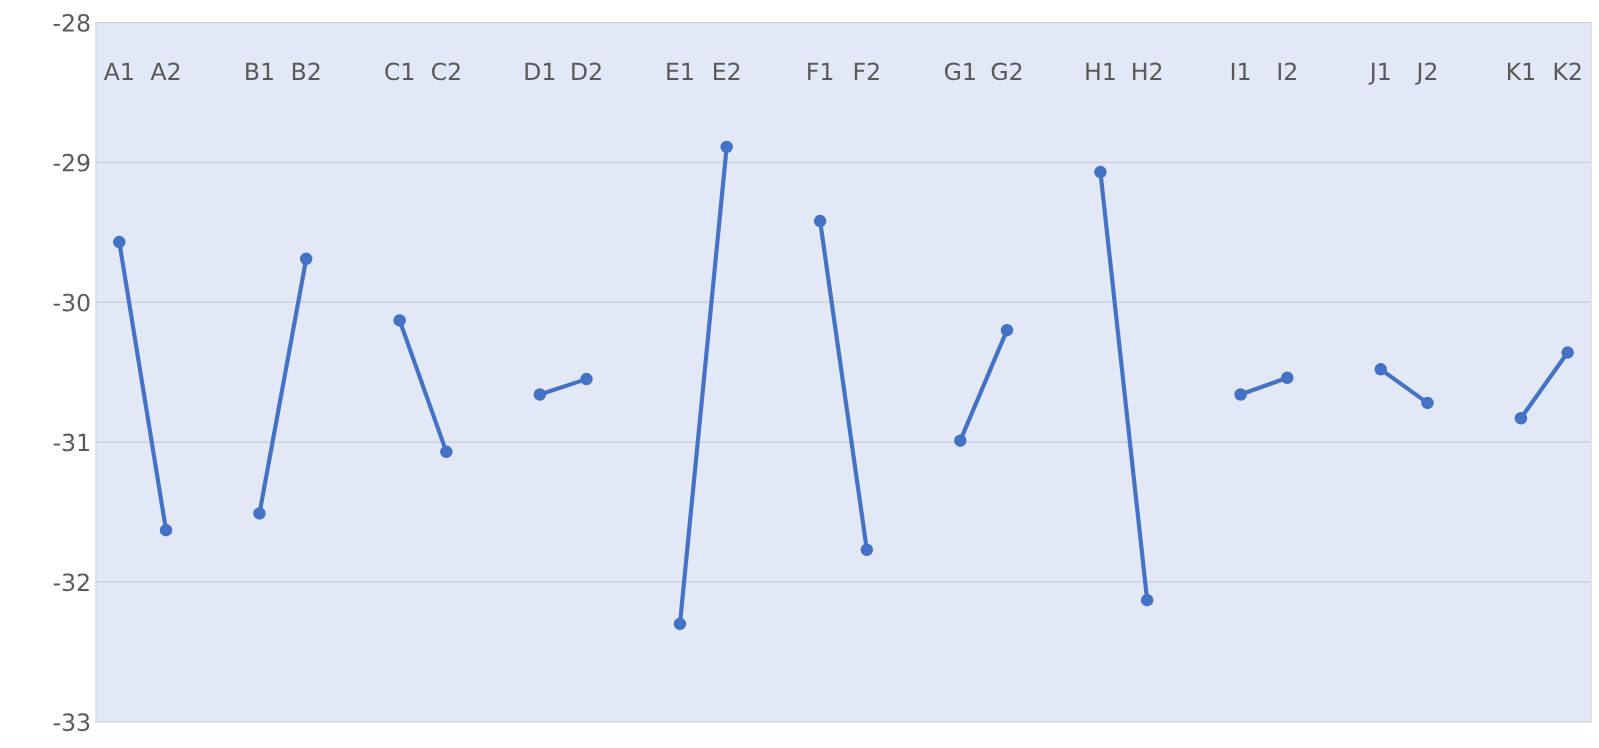 The width and height of the screenshot is (1599, 748). Describe the element at coordinates (1100, 71) in the screenshot. I see `x-tick-label: H1` at that location.